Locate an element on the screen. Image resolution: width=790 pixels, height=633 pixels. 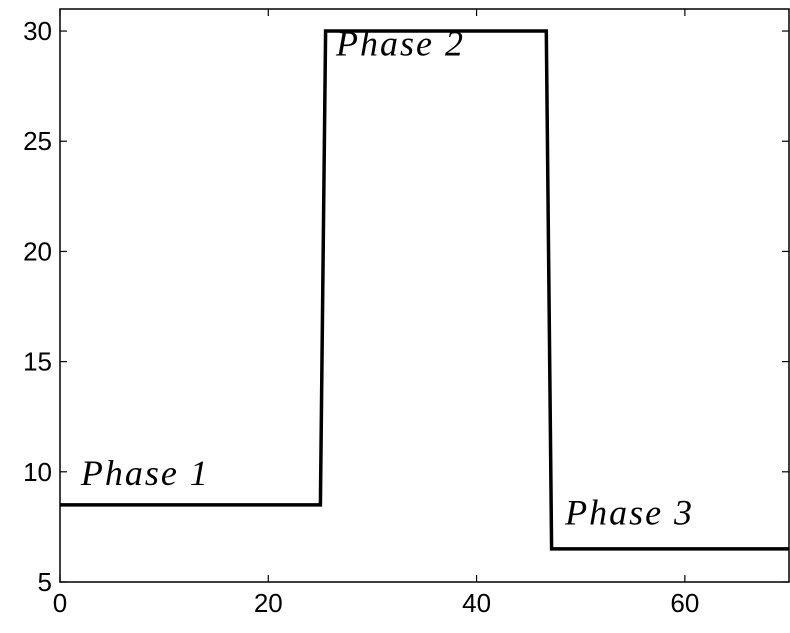
phase-annotation: Phase 1 is located at coordinates (145, 473).